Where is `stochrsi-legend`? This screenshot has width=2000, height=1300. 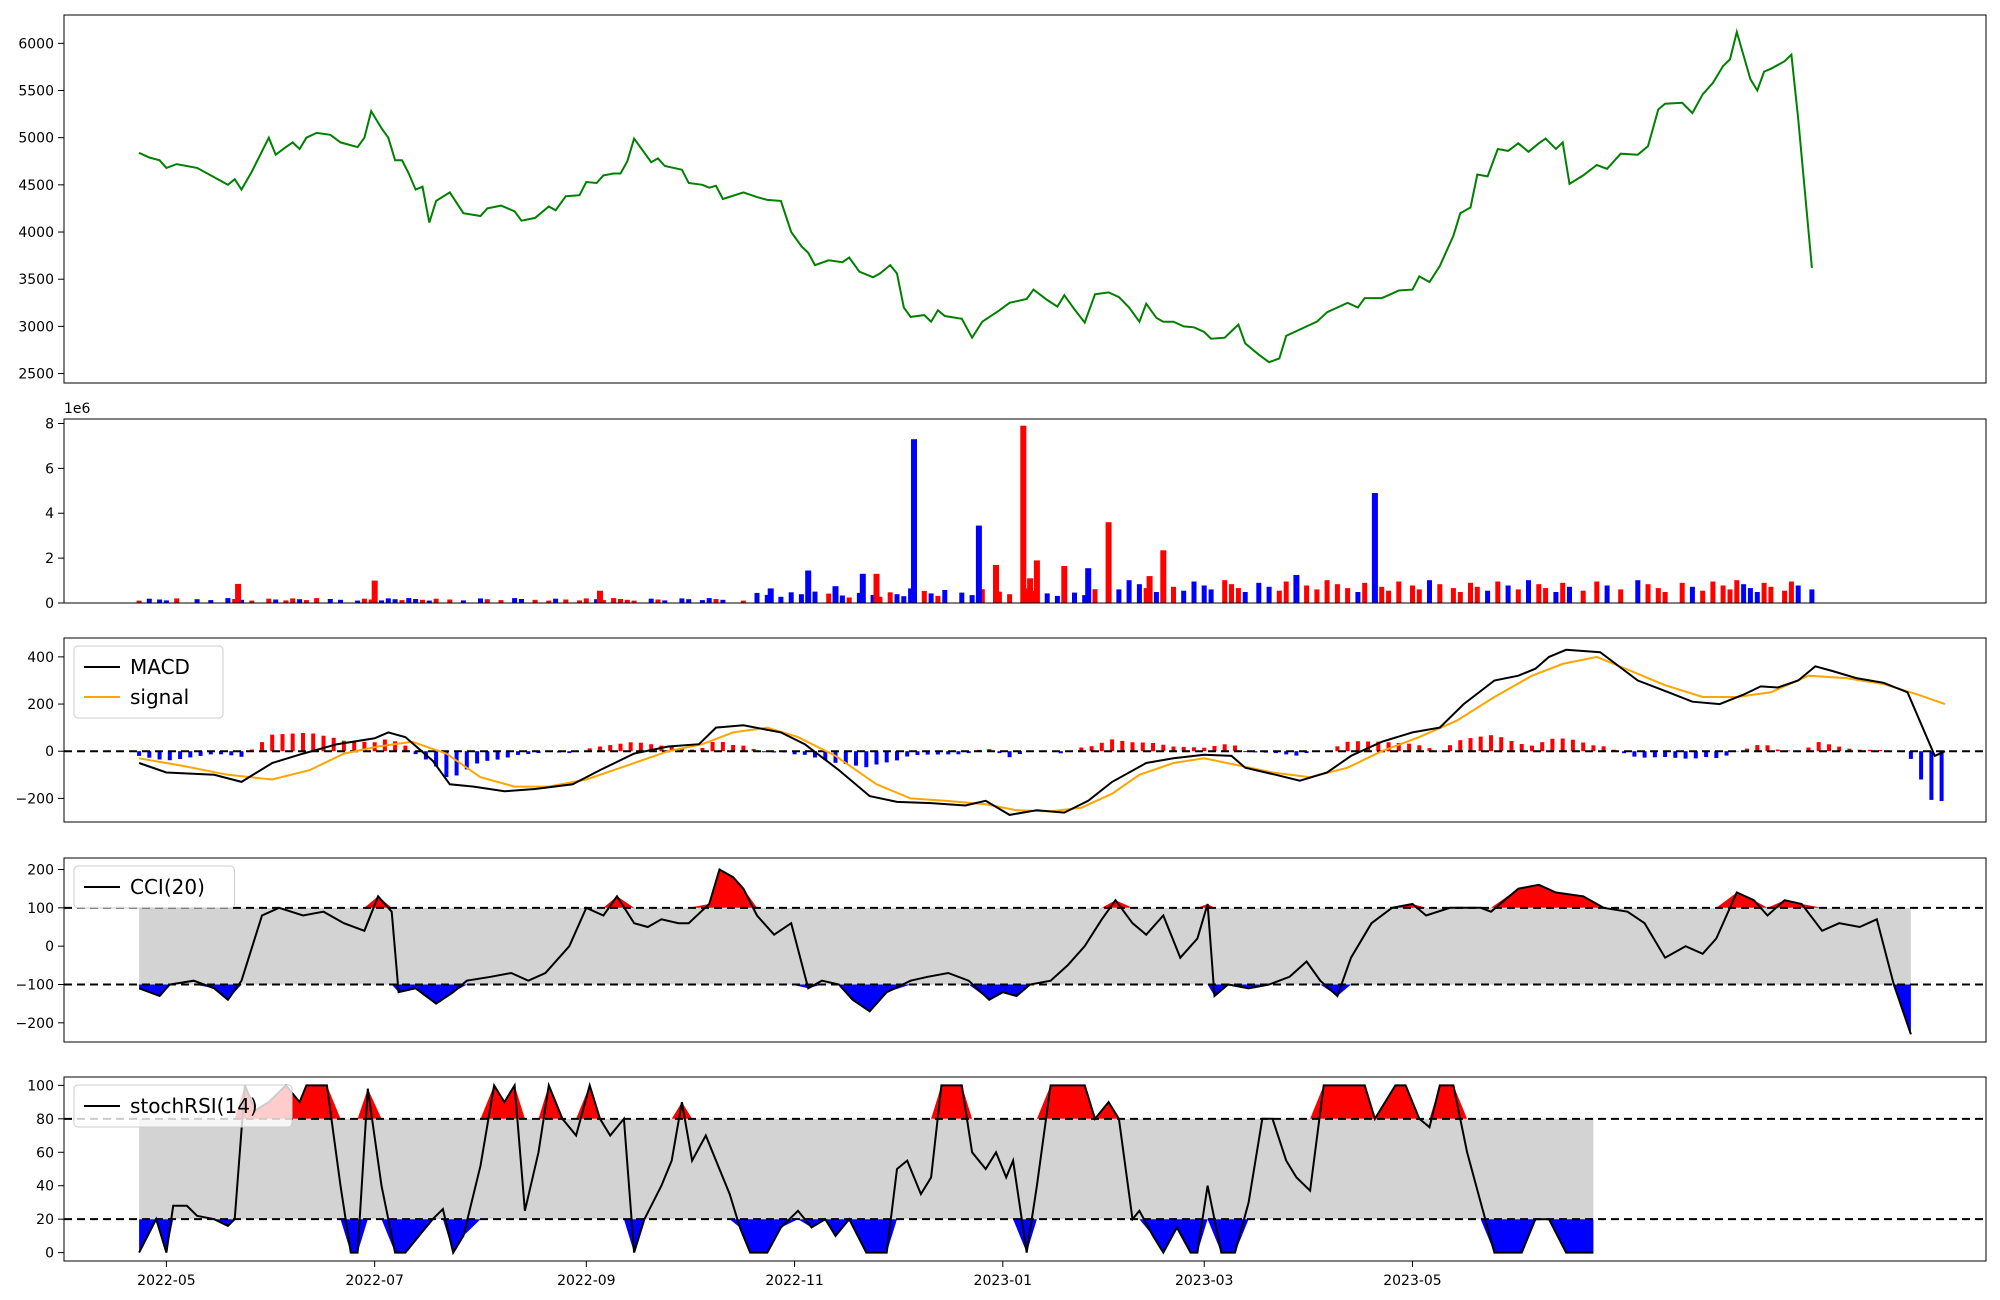 stochrsi-legend is located at coordinates (183, 1106).